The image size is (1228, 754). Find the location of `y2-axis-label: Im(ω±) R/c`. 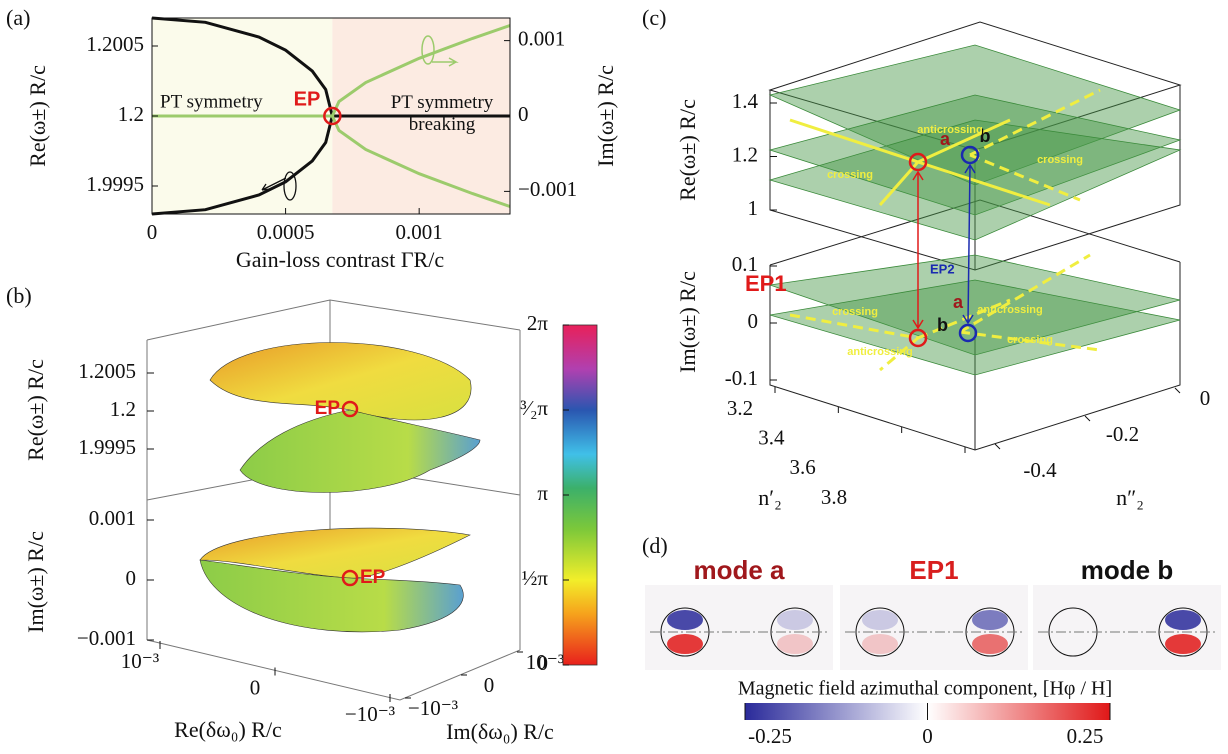

y2-axis-label: Im(ω±) R/c is located at coordinates (605, 116).